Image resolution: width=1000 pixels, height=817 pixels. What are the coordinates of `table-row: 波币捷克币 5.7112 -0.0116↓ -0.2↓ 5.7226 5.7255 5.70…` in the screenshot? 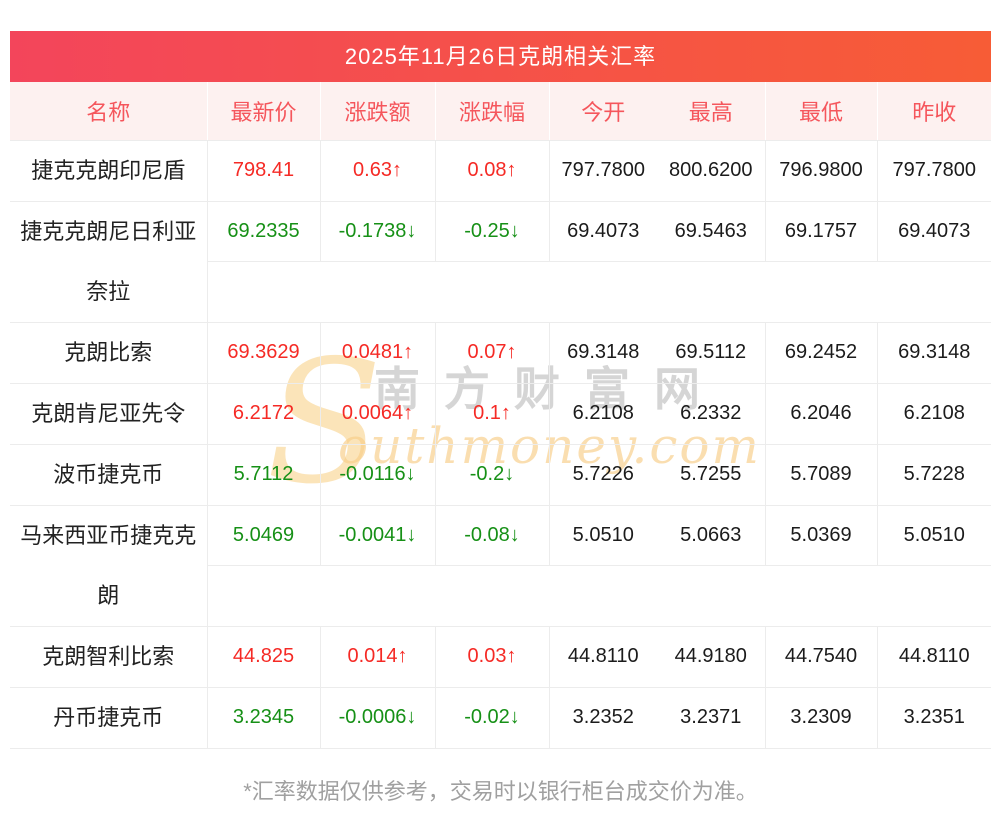 It's located at (500, 475).